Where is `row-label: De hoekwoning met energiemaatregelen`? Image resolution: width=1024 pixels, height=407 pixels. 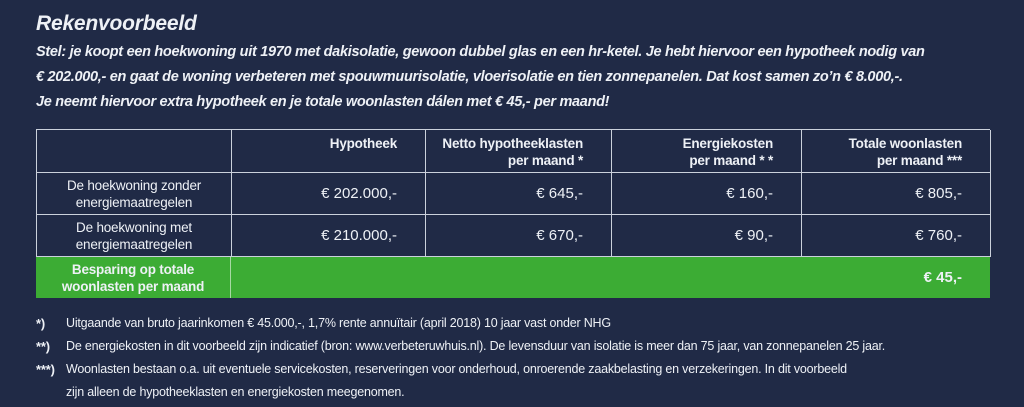 row-label: De hoekwoning met energiemaatregelen is located at coordinates (134, 236).